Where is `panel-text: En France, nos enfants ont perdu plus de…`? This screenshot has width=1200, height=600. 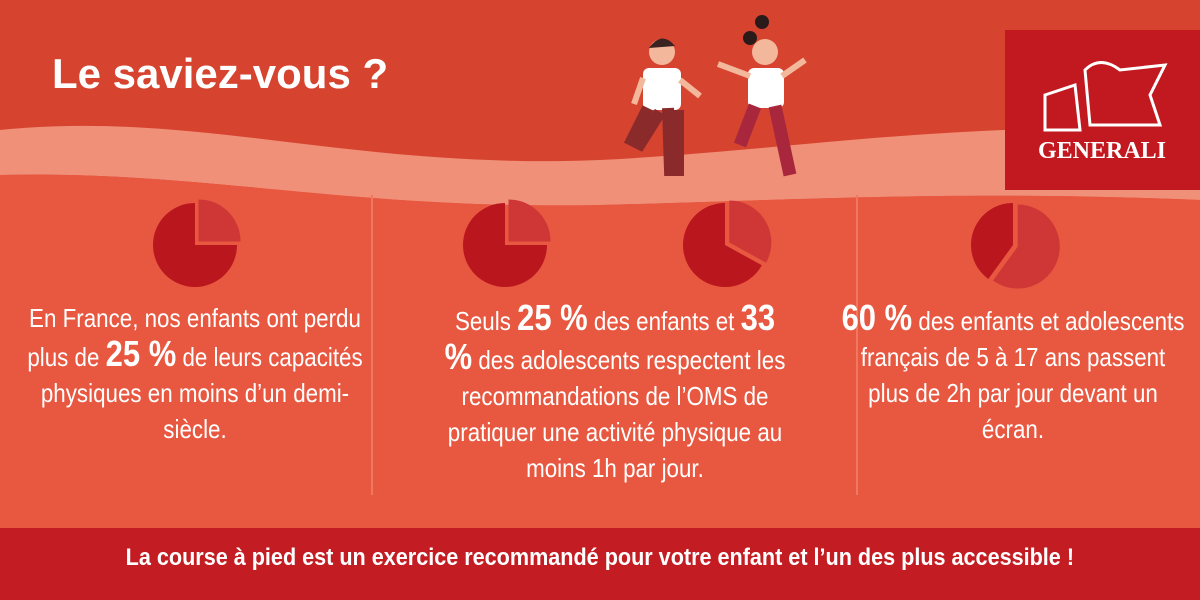
panel-text: En France, nos enfants ont perdu plus de… is located at coordinates (195, 373).